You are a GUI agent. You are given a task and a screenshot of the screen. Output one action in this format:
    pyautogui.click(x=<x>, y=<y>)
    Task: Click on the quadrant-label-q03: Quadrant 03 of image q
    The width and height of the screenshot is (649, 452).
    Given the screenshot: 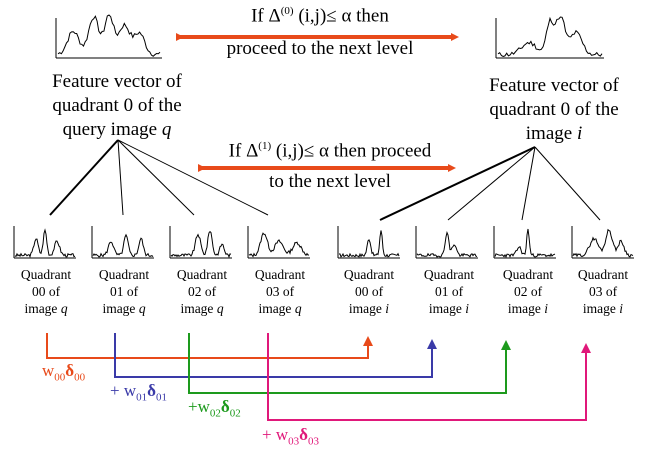 What is the action you would take?
    pyautogui.click(x=280, y=291)
    